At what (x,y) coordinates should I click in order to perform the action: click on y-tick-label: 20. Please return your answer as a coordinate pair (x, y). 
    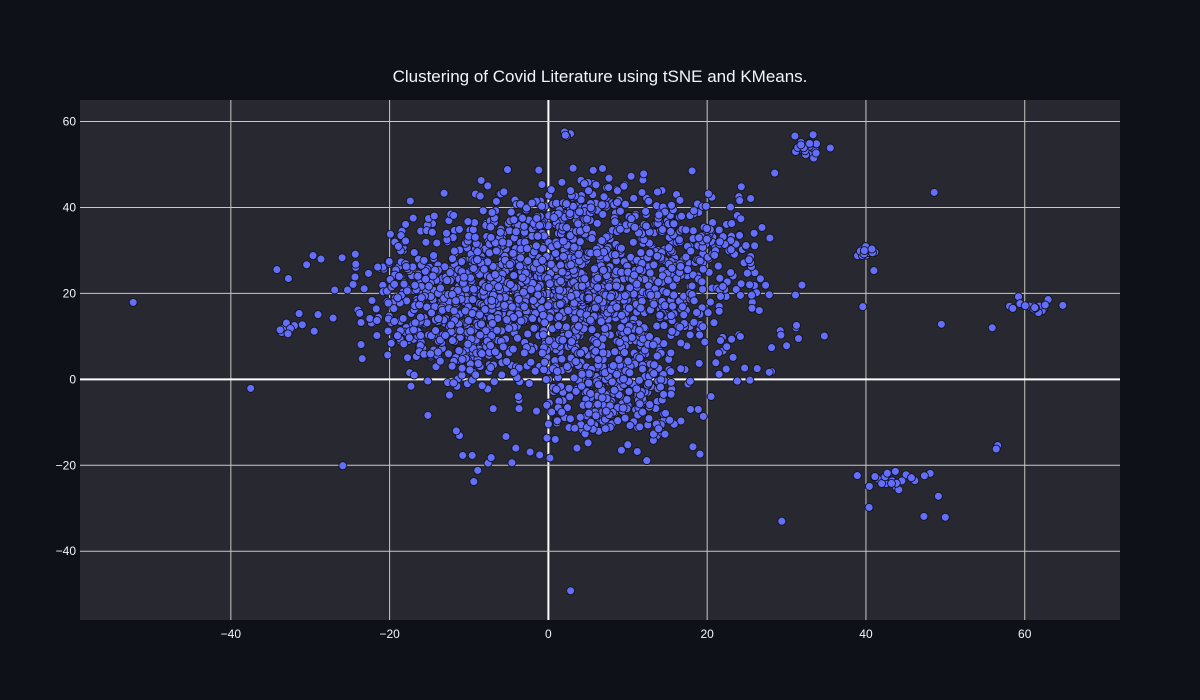
    Looking at the image, I should click on (70, 293).